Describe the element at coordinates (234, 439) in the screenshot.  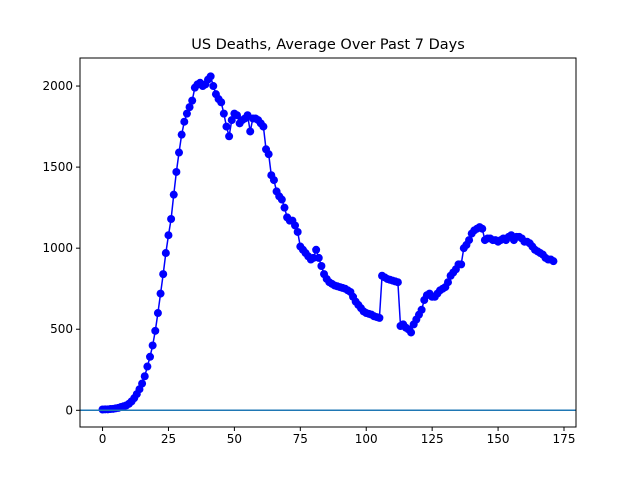
I see `x-tick-label: 50` at that location.